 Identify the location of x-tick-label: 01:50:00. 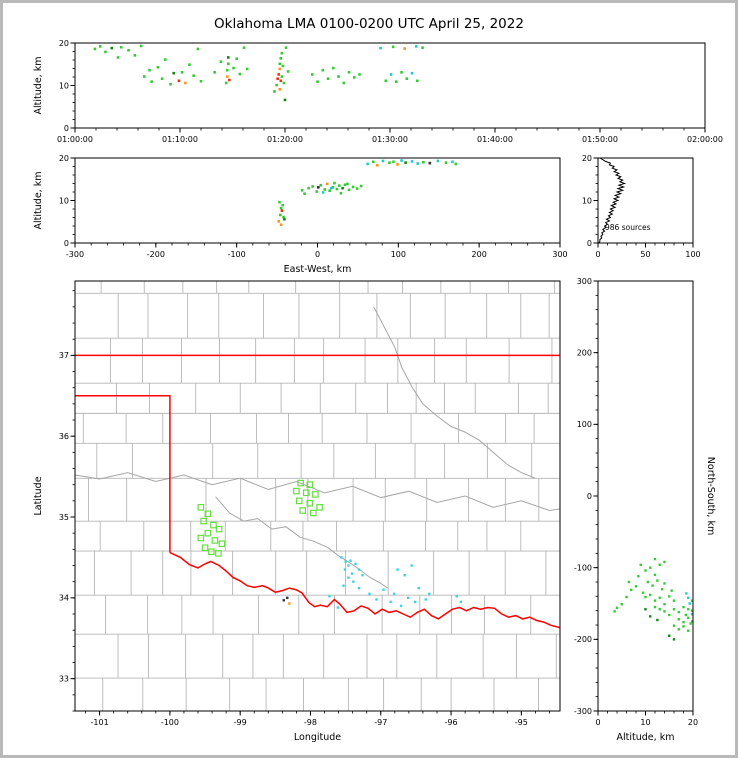
(600, 139).